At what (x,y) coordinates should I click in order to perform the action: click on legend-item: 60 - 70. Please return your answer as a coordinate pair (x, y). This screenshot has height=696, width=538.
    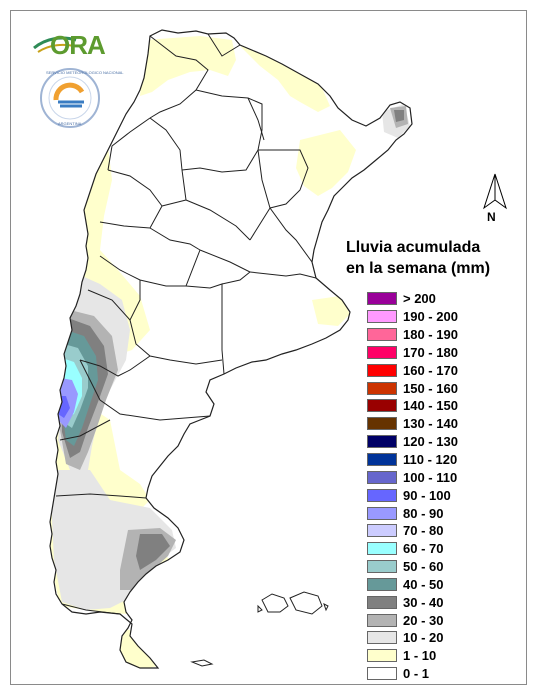
    Looking at the image, I should click on (437, 549).